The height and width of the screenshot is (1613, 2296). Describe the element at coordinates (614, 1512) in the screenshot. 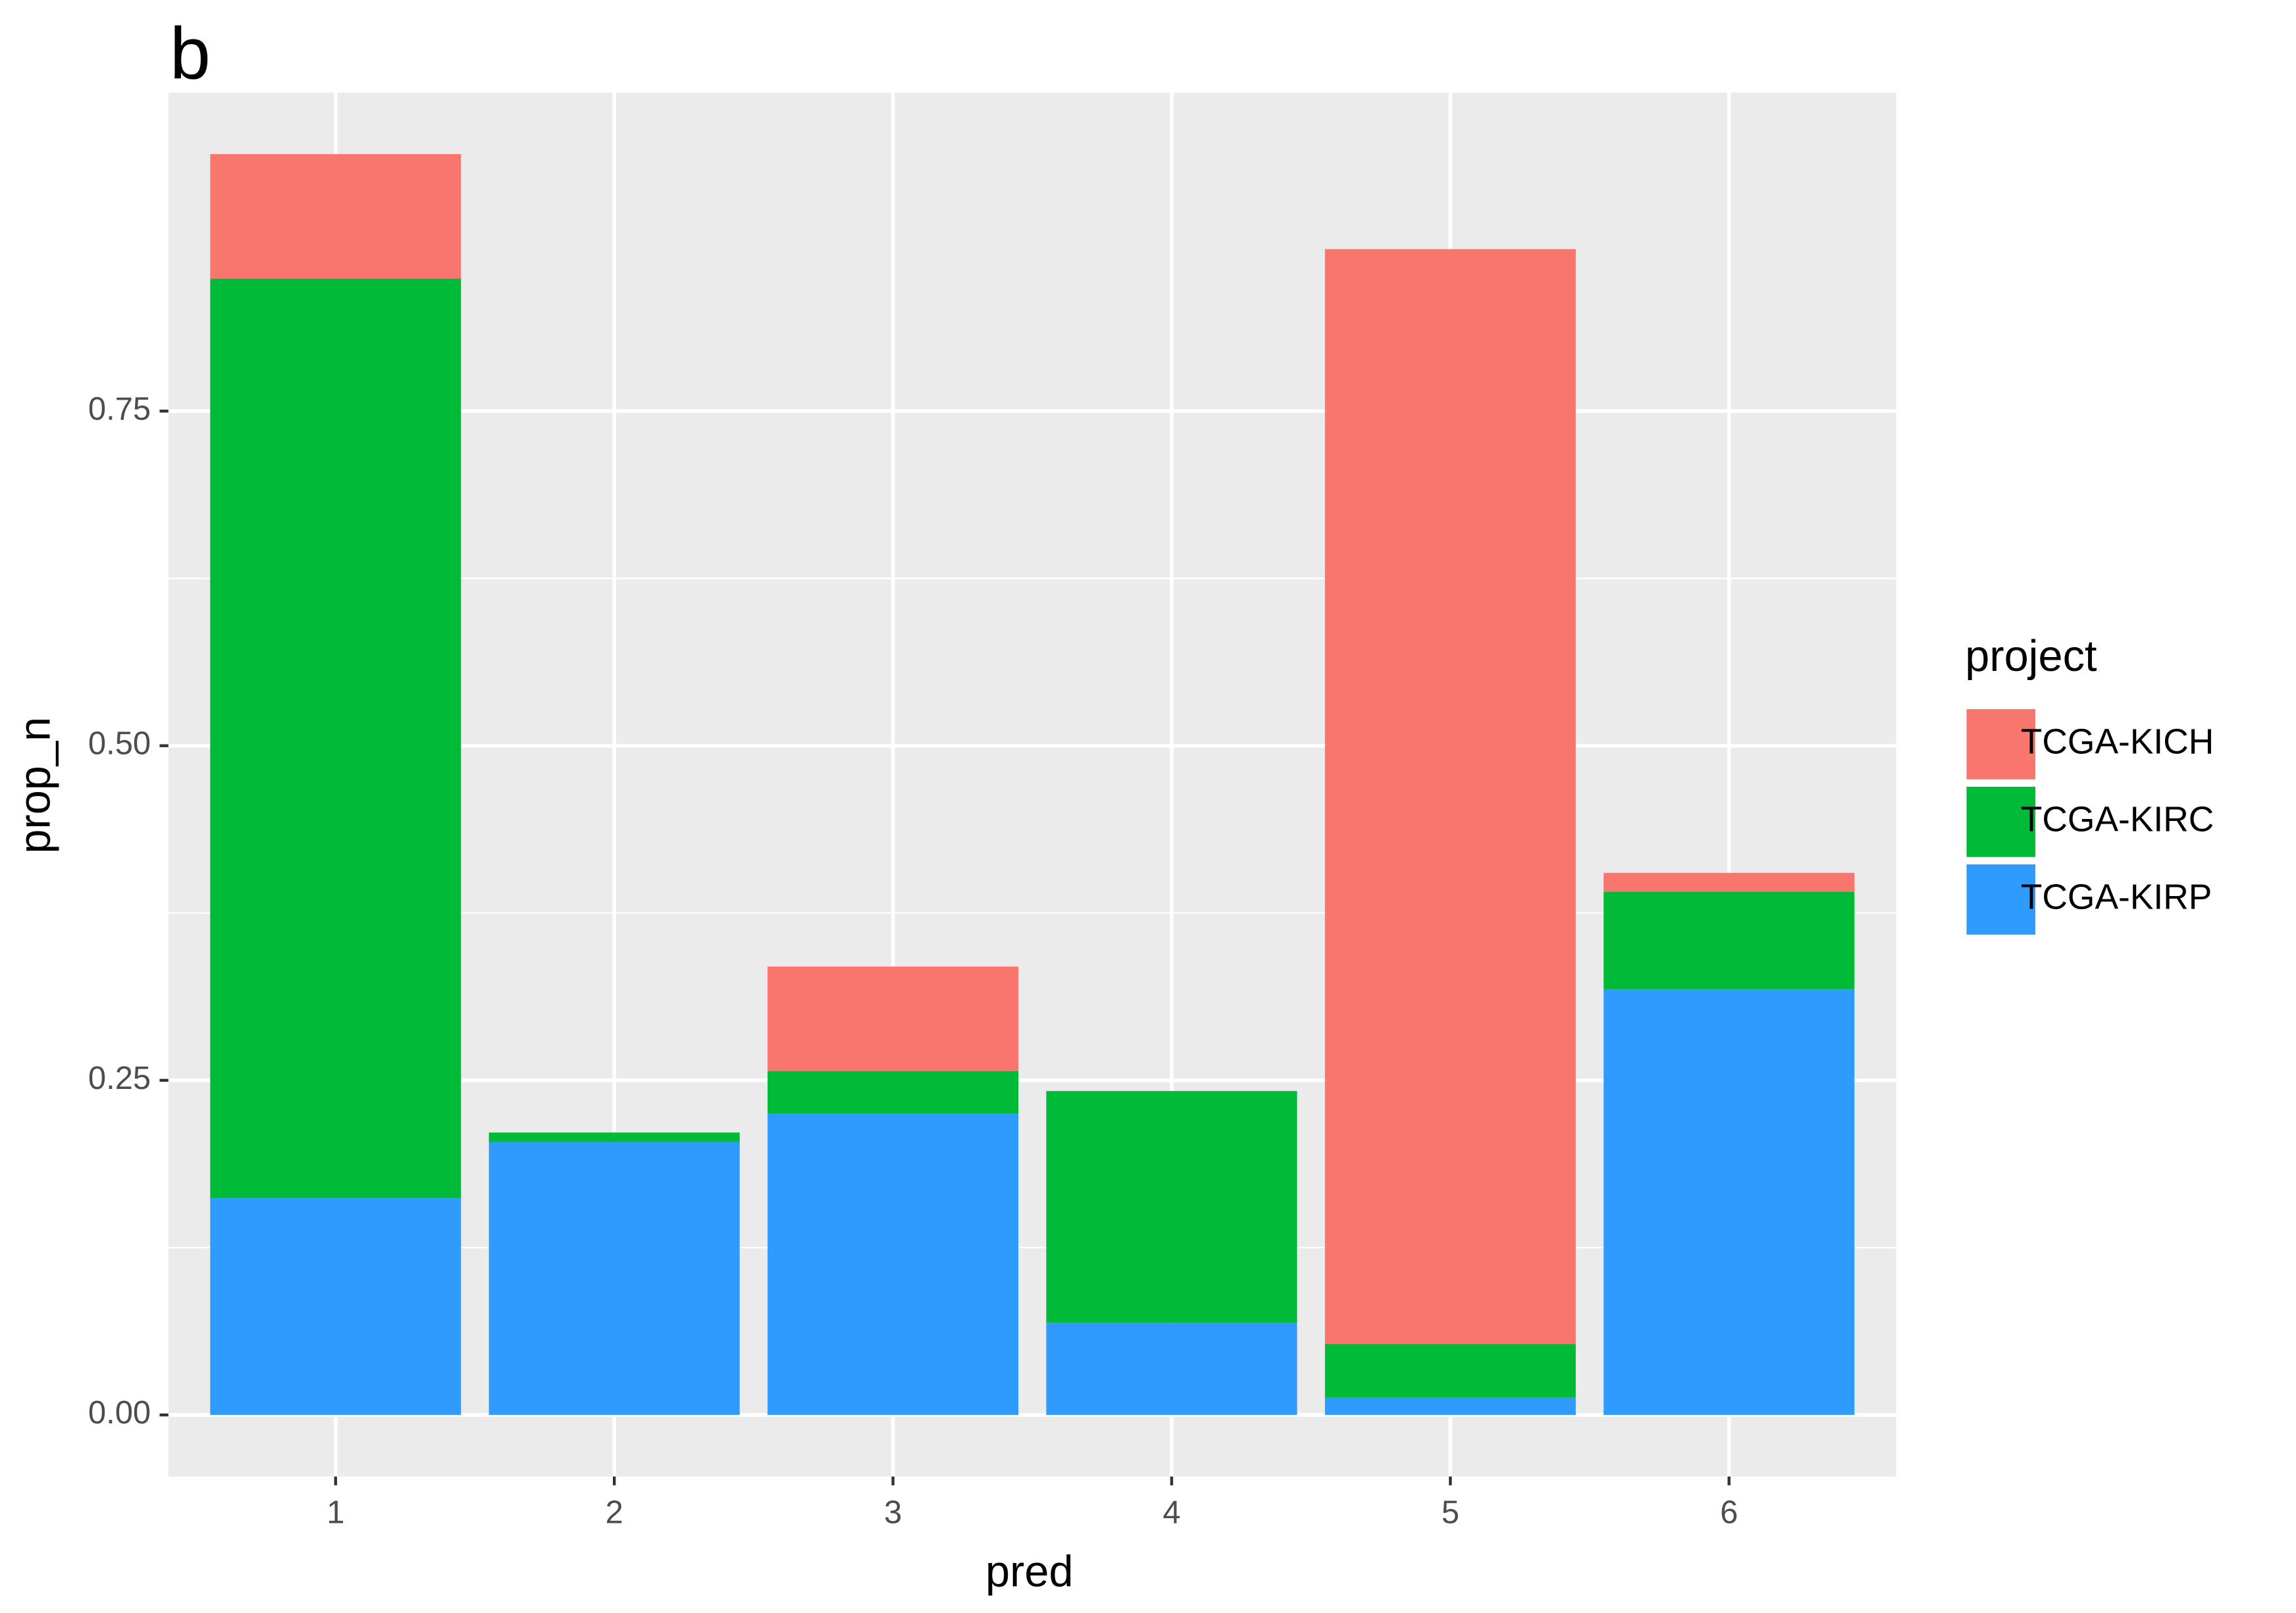

I see `x-tick-label: 2` at that location.